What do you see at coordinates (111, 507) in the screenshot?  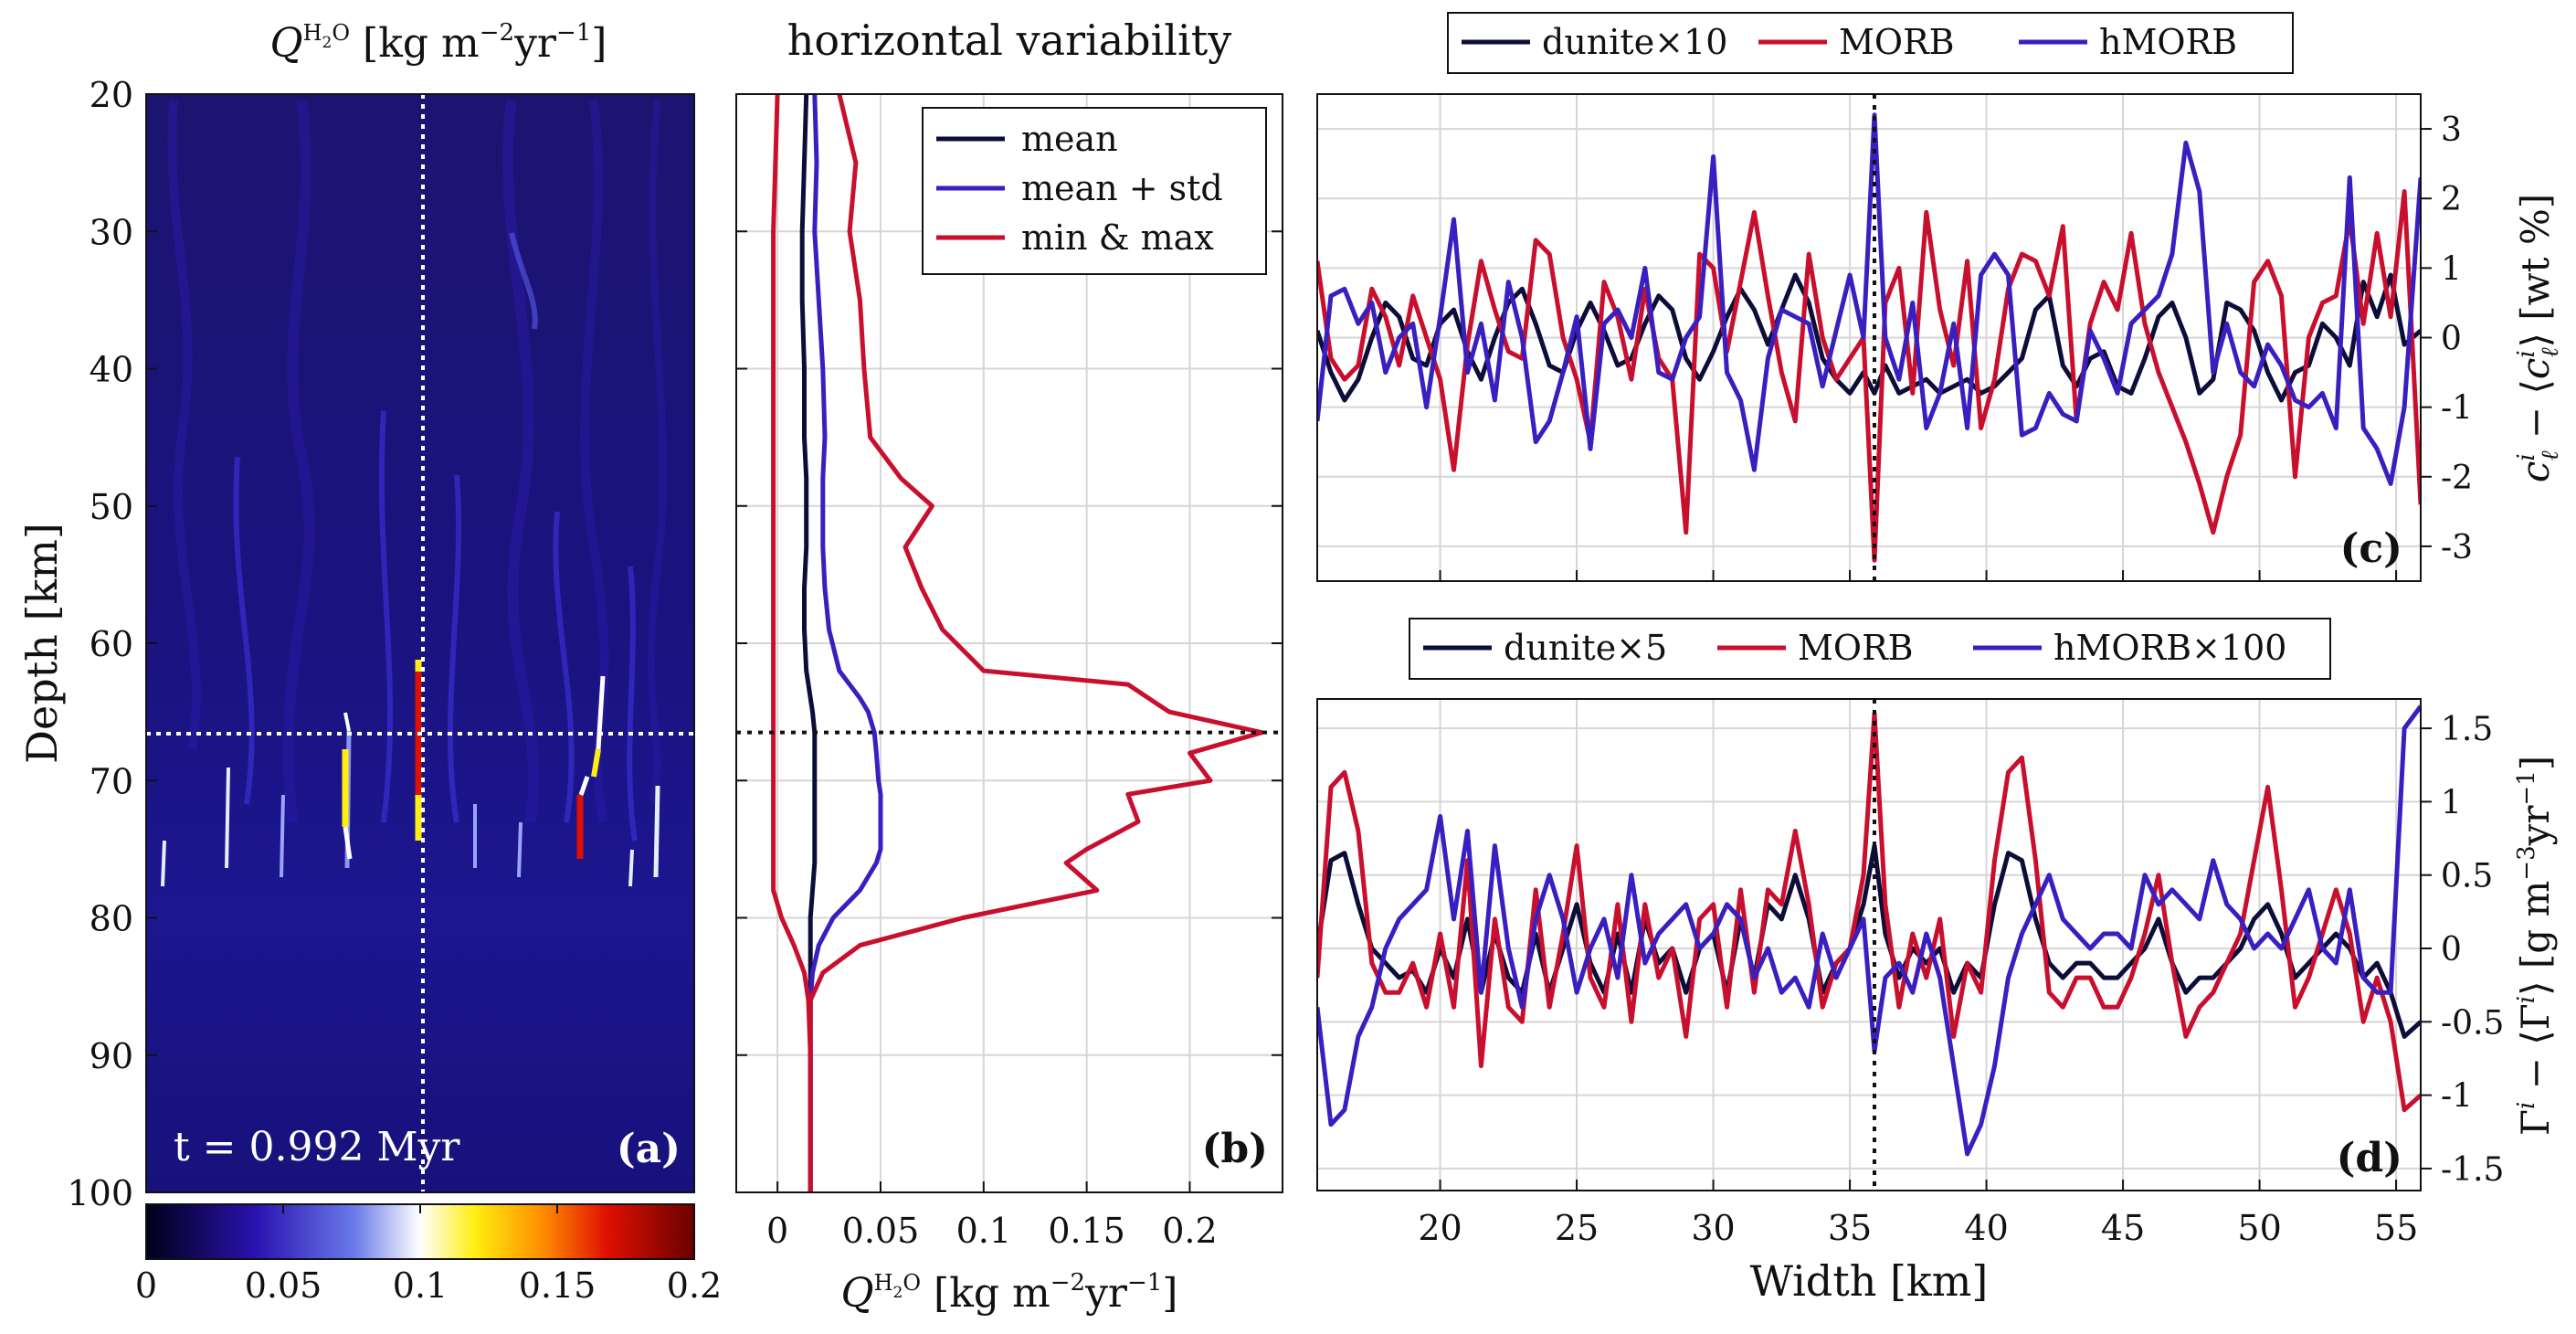 I see `a-ytick-label: 50` at bounding box center [111, 507].